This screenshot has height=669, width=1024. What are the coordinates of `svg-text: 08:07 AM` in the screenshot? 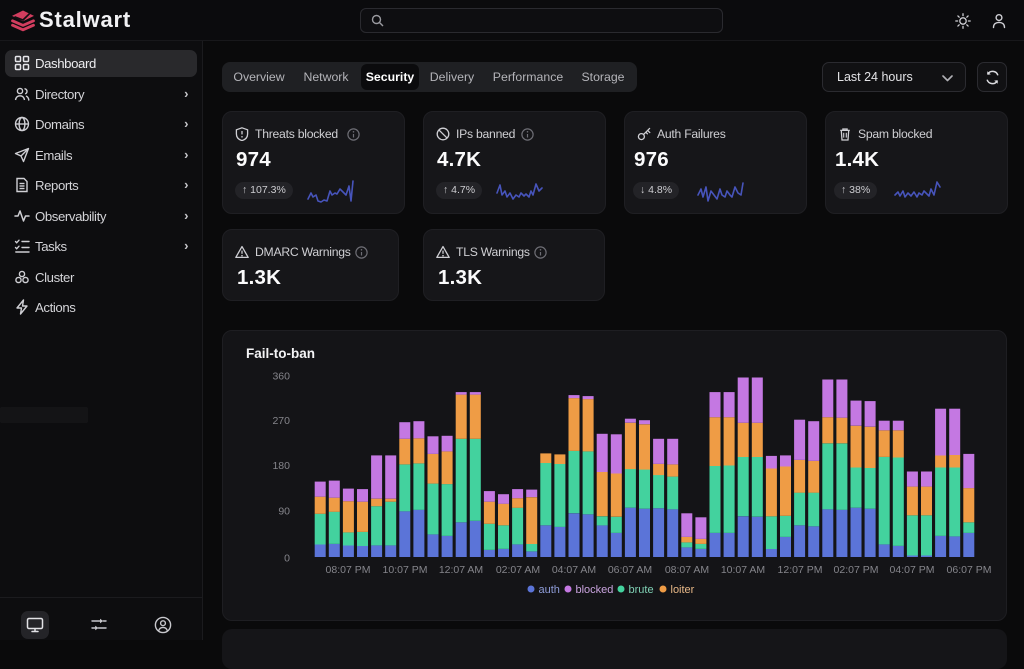 It's located at (687, 570).